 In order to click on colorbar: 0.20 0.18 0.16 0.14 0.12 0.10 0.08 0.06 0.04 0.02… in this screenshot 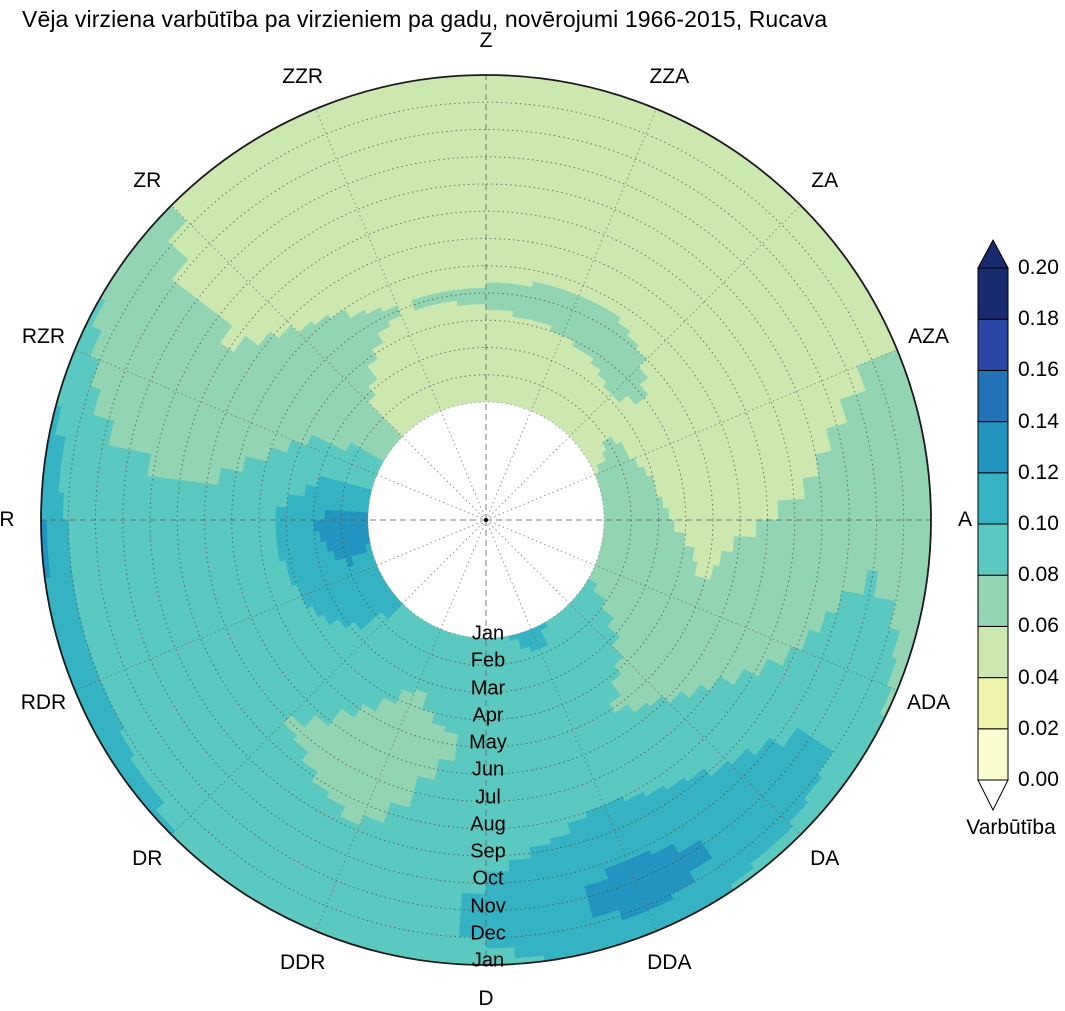, I will do `click(1012, 504)`.